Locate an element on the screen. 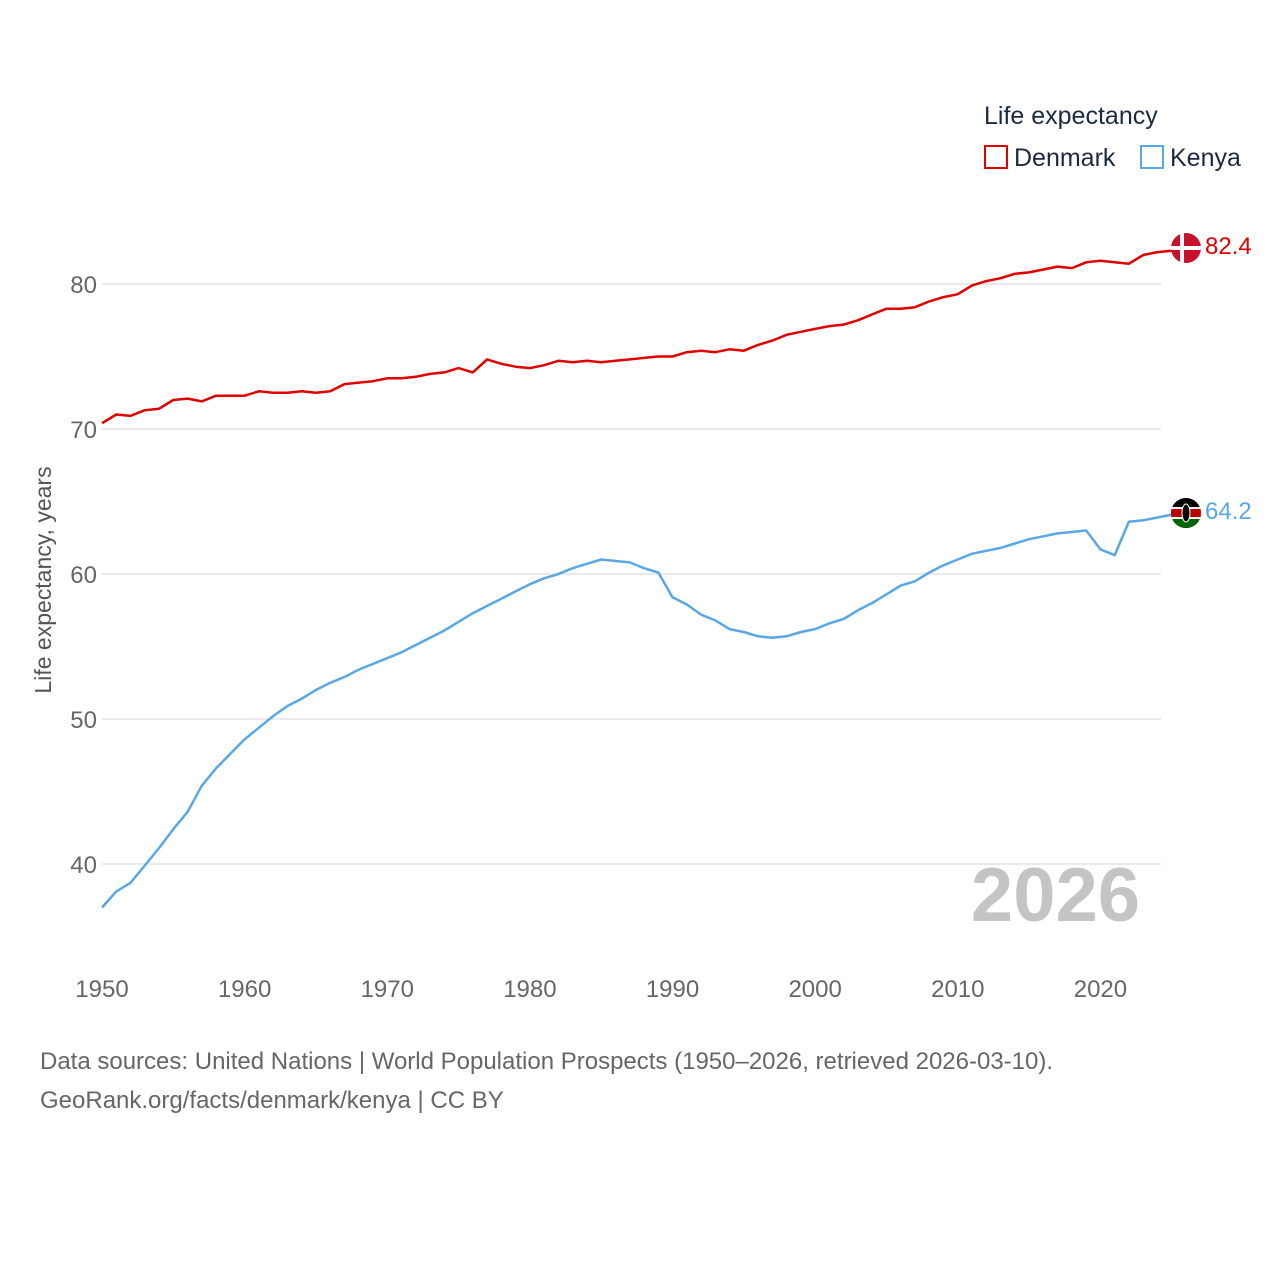  x-tick-1980: 1980 is located at coordinates (529, 989).